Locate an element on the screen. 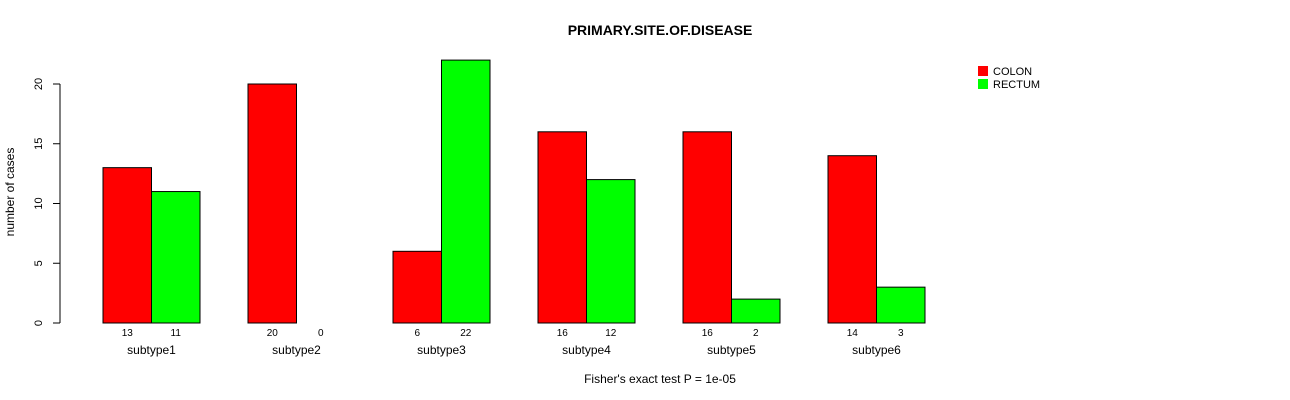 Image resolution: width=1290 pixels, height=400 pixels. category-label-subtype2: subtype2 is located at coordinates (296, 350).